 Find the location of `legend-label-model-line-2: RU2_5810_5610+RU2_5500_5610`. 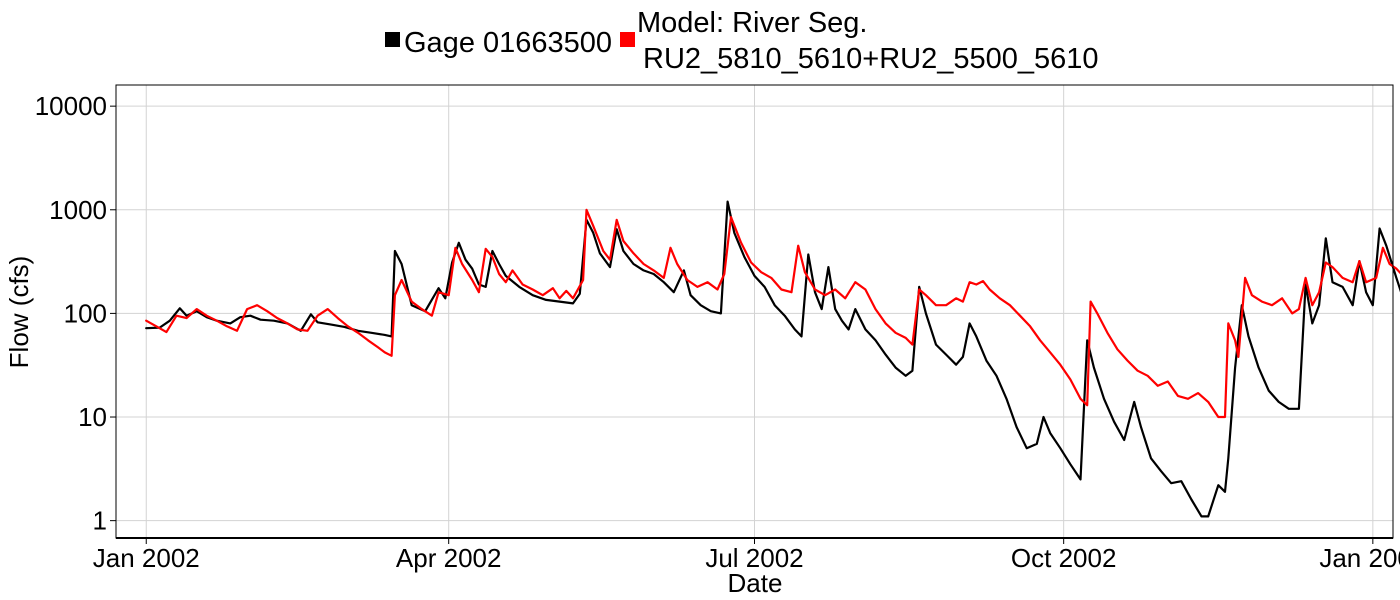

legend-label-model-line-2: RU2_5810_5610+RU2_5500_5610 is located at coordinates (871, 59).